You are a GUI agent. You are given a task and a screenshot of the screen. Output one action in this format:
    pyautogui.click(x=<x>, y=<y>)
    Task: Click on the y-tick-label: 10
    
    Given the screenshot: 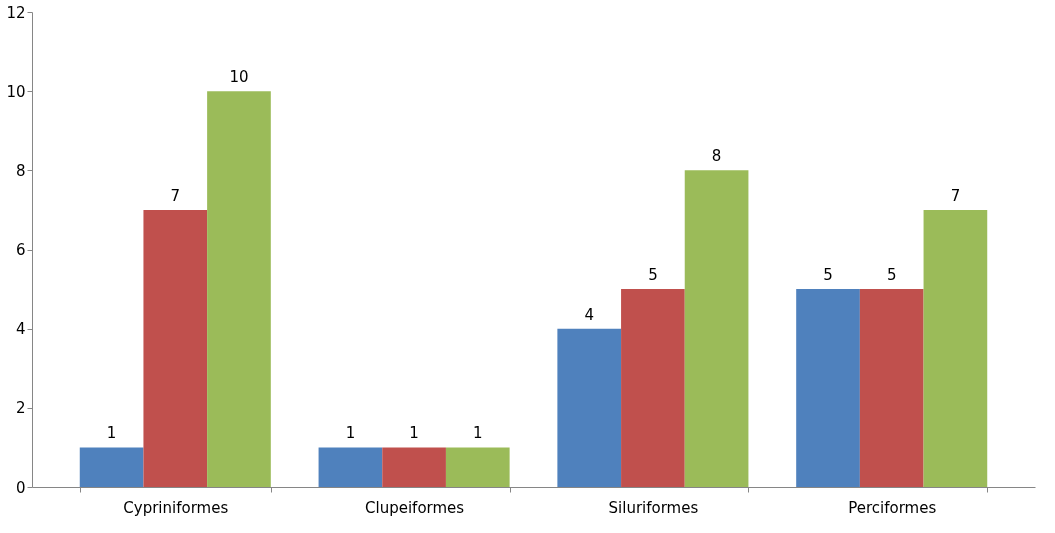 What is the action you would take?
    pyautogui.click(x=16, y=91)
    